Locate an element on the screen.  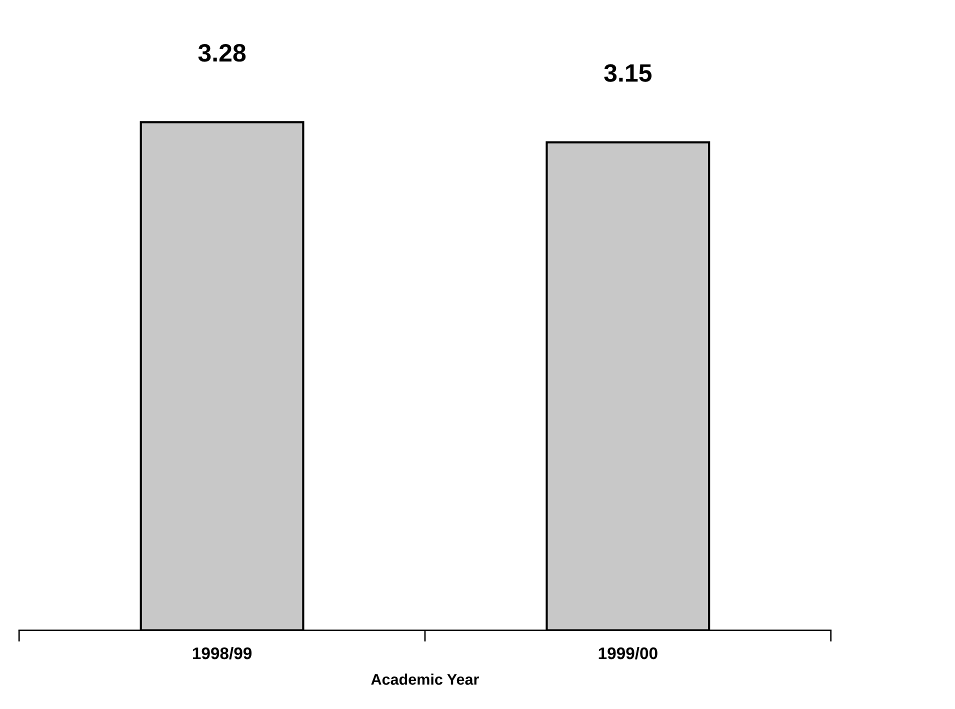
data-label: 3.28 is located at coordinates (222, 53).